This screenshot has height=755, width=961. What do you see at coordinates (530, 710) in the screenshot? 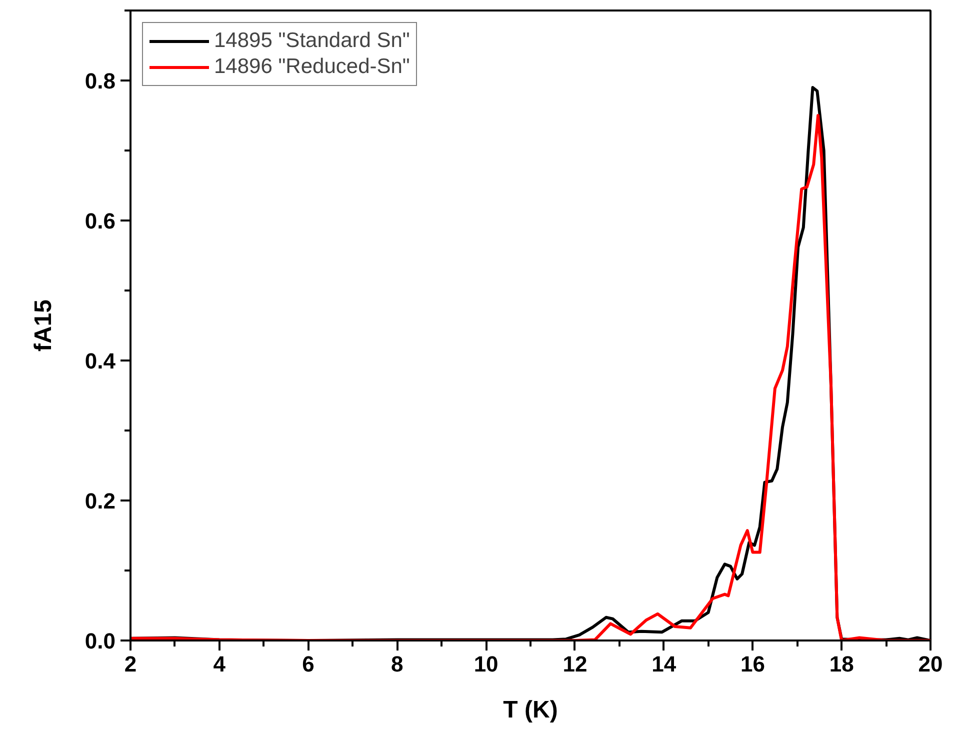
I see `x-axis-title: T (K)` at bounding box center [530, 710].